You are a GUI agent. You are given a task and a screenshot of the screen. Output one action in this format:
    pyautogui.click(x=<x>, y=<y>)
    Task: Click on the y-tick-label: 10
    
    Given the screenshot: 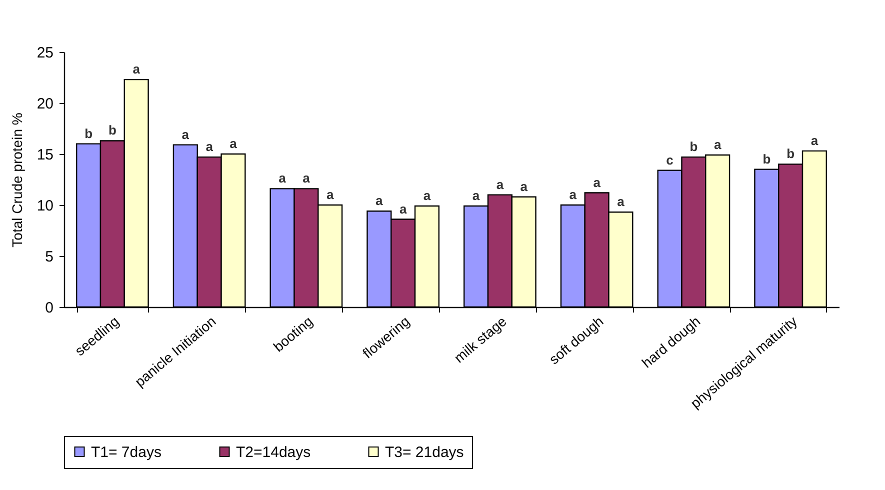 What is the action you would take?
    pyautogui.click(x=45, y=206)
    